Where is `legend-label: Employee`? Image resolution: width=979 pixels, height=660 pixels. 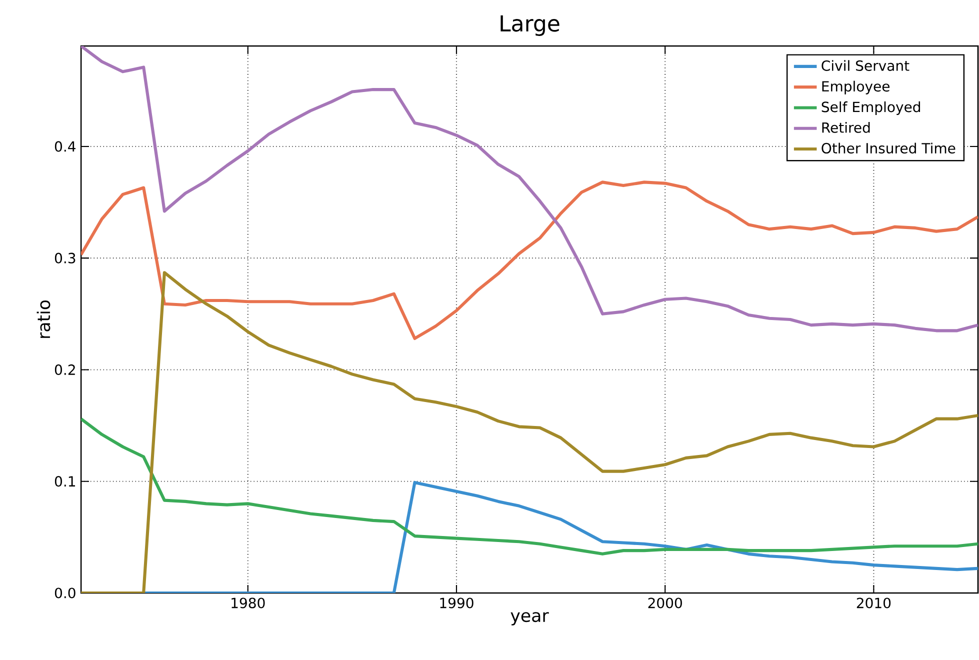 legend-label: Employee is located at coordinates (856, 87).